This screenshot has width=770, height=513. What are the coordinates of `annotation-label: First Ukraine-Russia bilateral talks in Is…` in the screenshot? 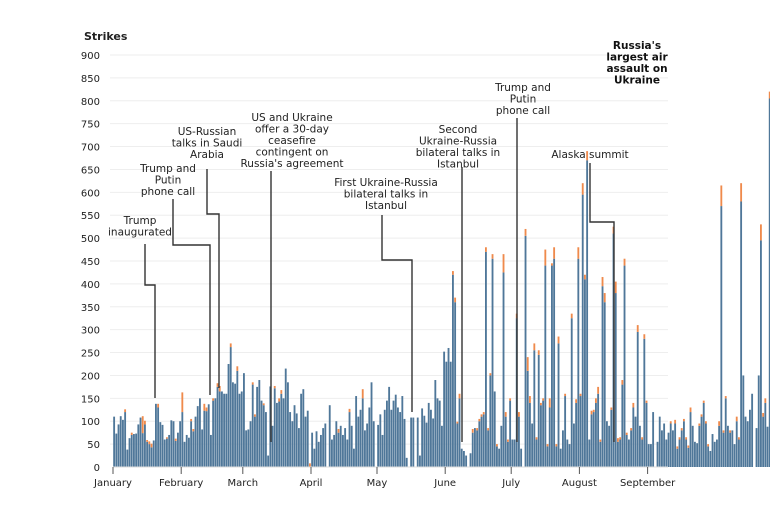 It's located at (386, 194).